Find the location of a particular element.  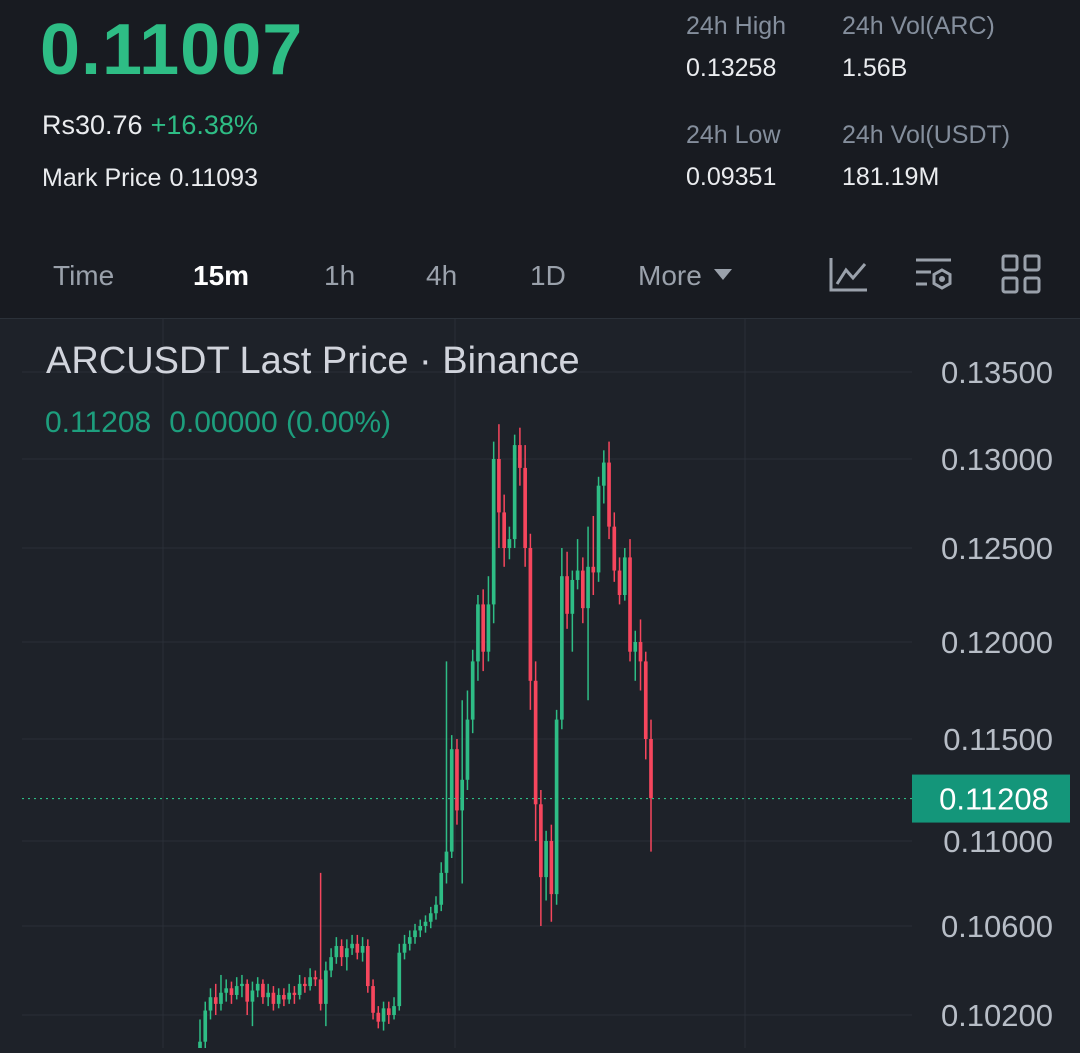

mark-price-row: Mark Price 0.11093 is located at coordinates (150, 178).